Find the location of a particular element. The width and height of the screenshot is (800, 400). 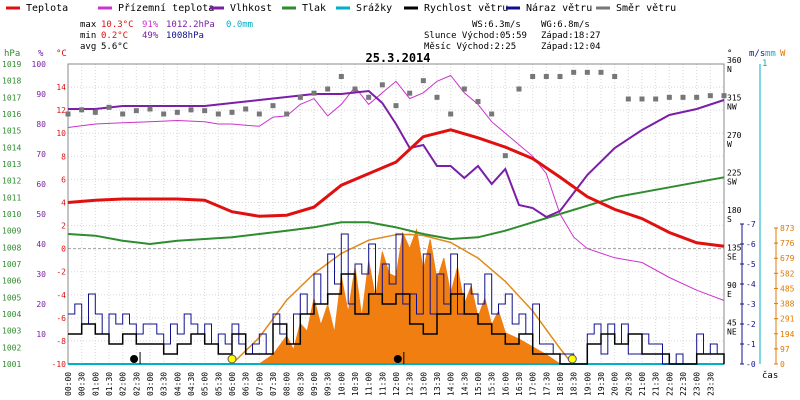

tick-label-ms: -6 is located at coordinates (751, 244).